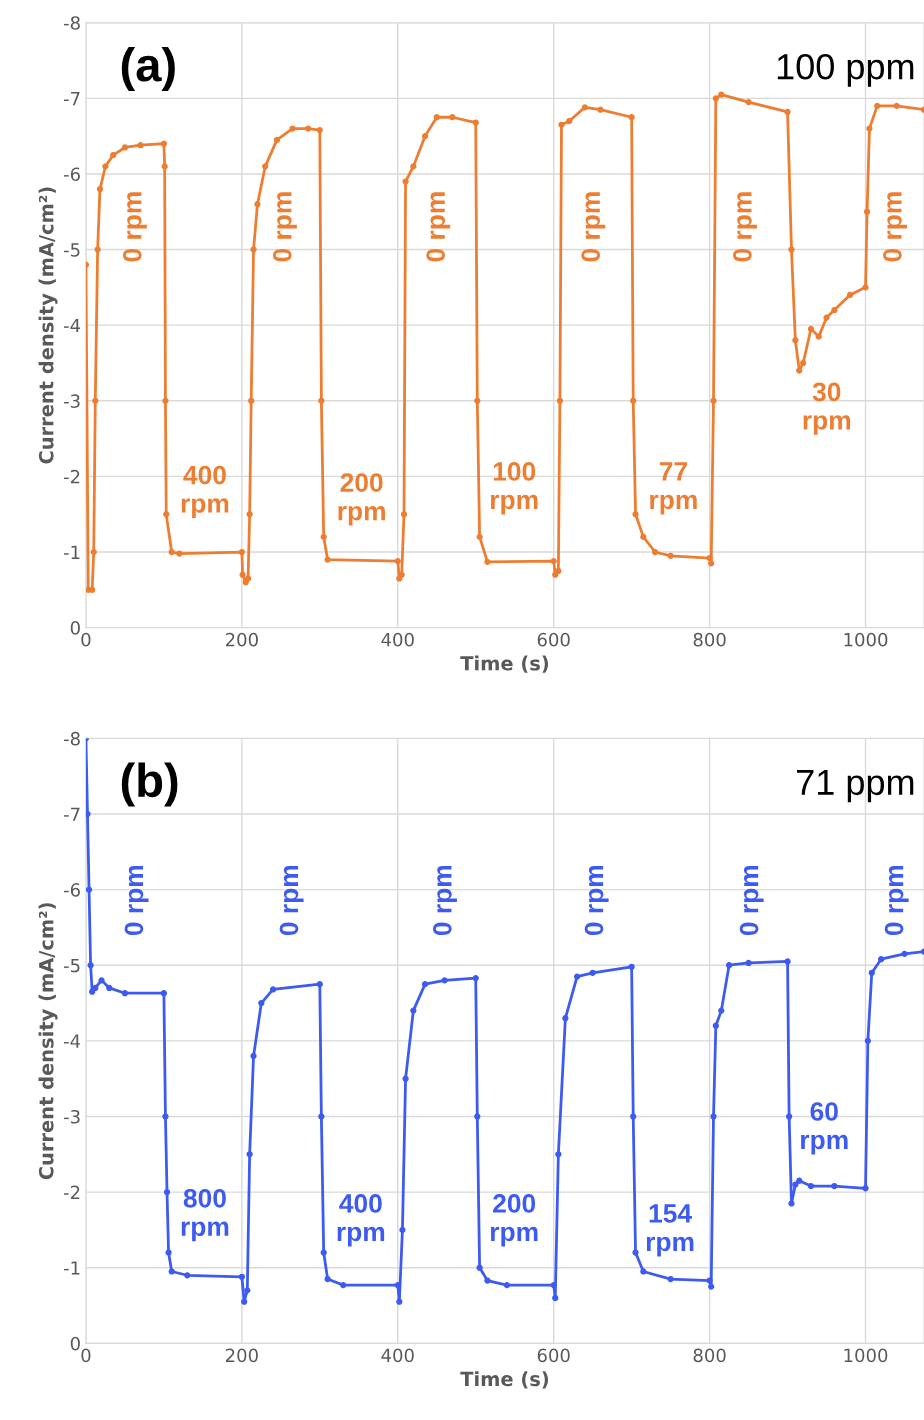  I want to click on text: 100 ppm, so click(845, 70).